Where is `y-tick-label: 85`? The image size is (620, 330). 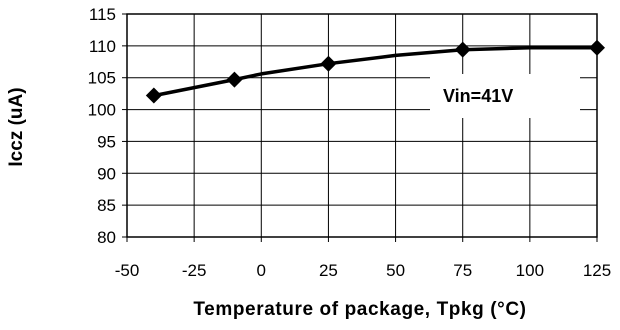 y-tick-label: 85 is located at coordinates (106, 205).